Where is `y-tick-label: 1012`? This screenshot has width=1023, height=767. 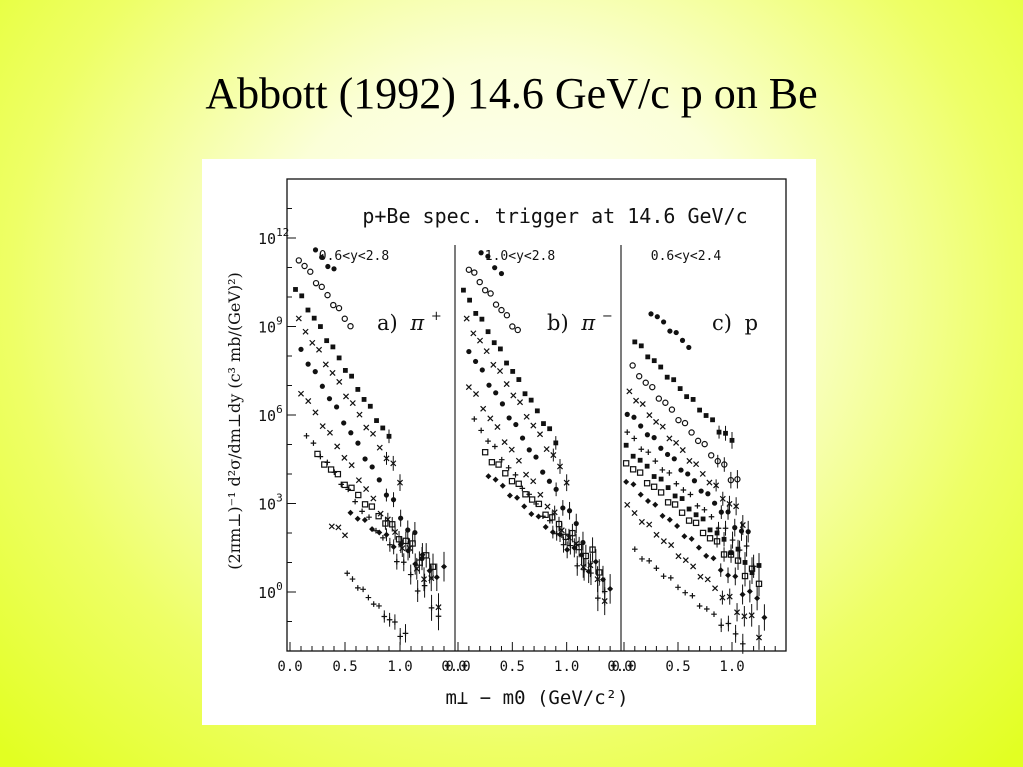
y-tick-label: 1012 is located at coordinates (273, 237).